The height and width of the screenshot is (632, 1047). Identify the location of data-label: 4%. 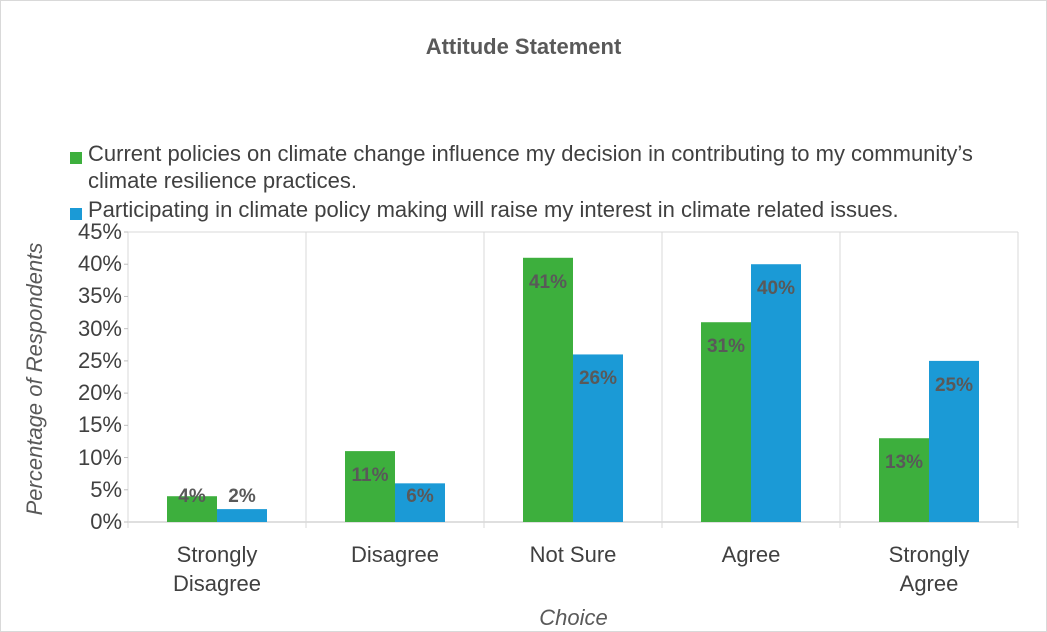
(192, 496).